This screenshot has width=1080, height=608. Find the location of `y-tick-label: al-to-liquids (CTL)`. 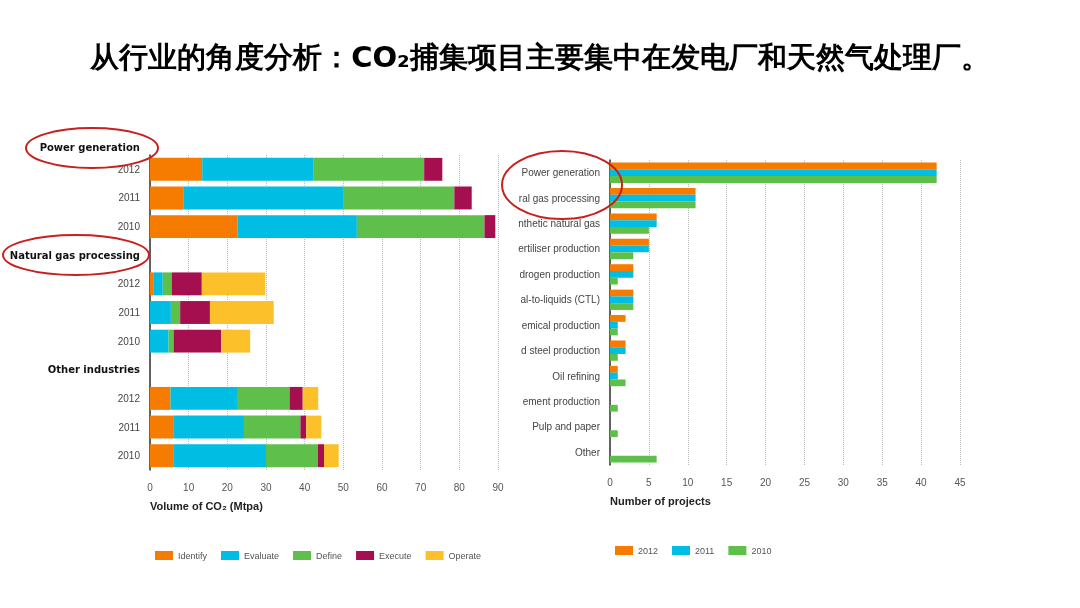

y-tick-label: al-to-liquids (CTL) is located at coordinates (560, 300).